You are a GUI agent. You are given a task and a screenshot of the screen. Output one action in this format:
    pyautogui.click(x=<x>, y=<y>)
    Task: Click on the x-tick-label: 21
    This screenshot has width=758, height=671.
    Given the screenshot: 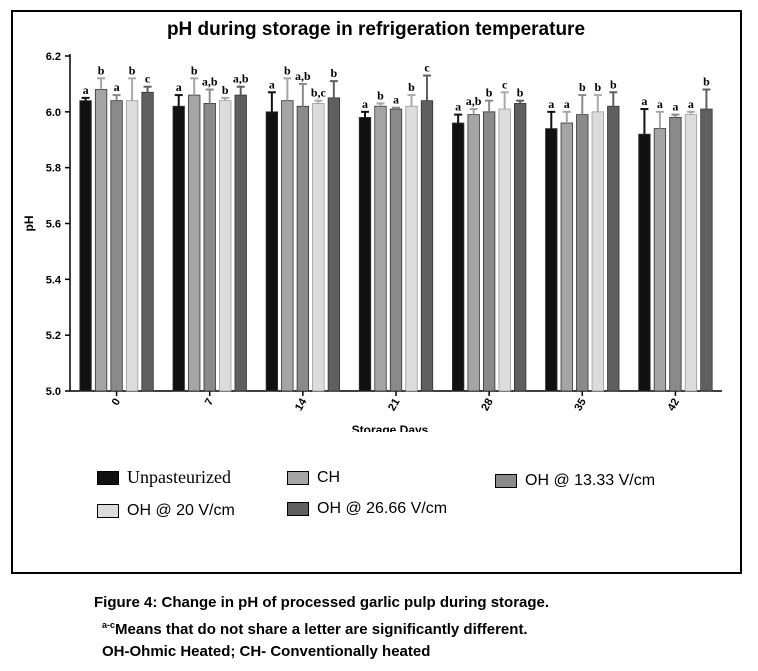 What is the action you would take?
    pyautogui.click(x=394, y=405)
    